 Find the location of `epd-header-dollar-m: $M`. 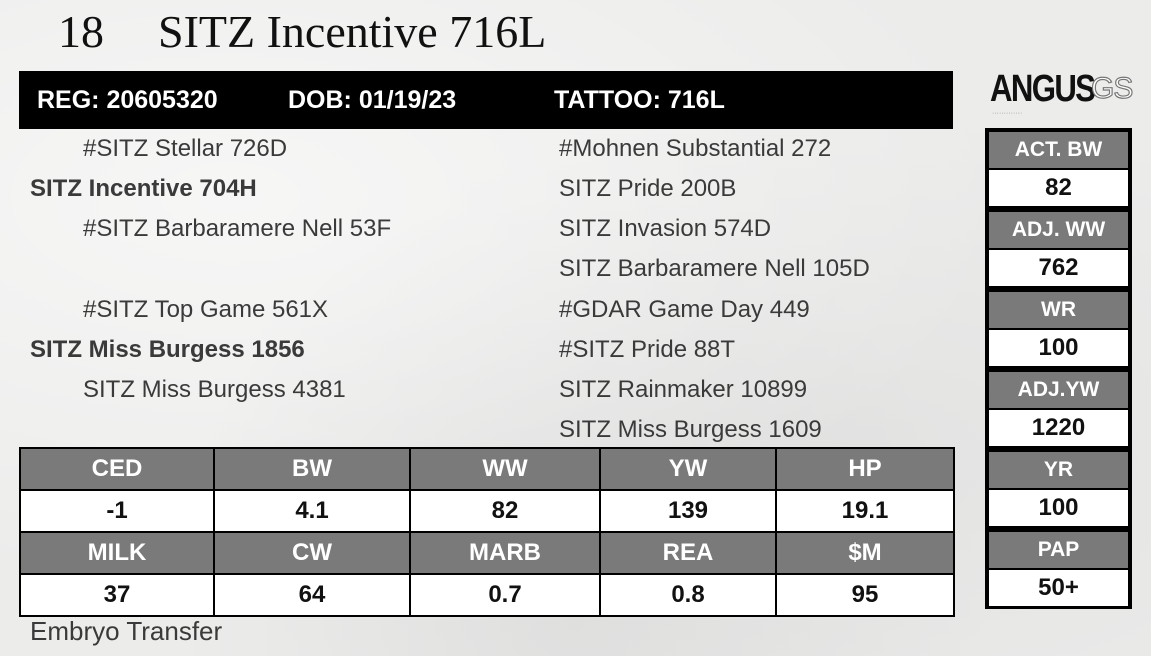

epd-header-dollar-m: $M is located at coordinates (865, 553).